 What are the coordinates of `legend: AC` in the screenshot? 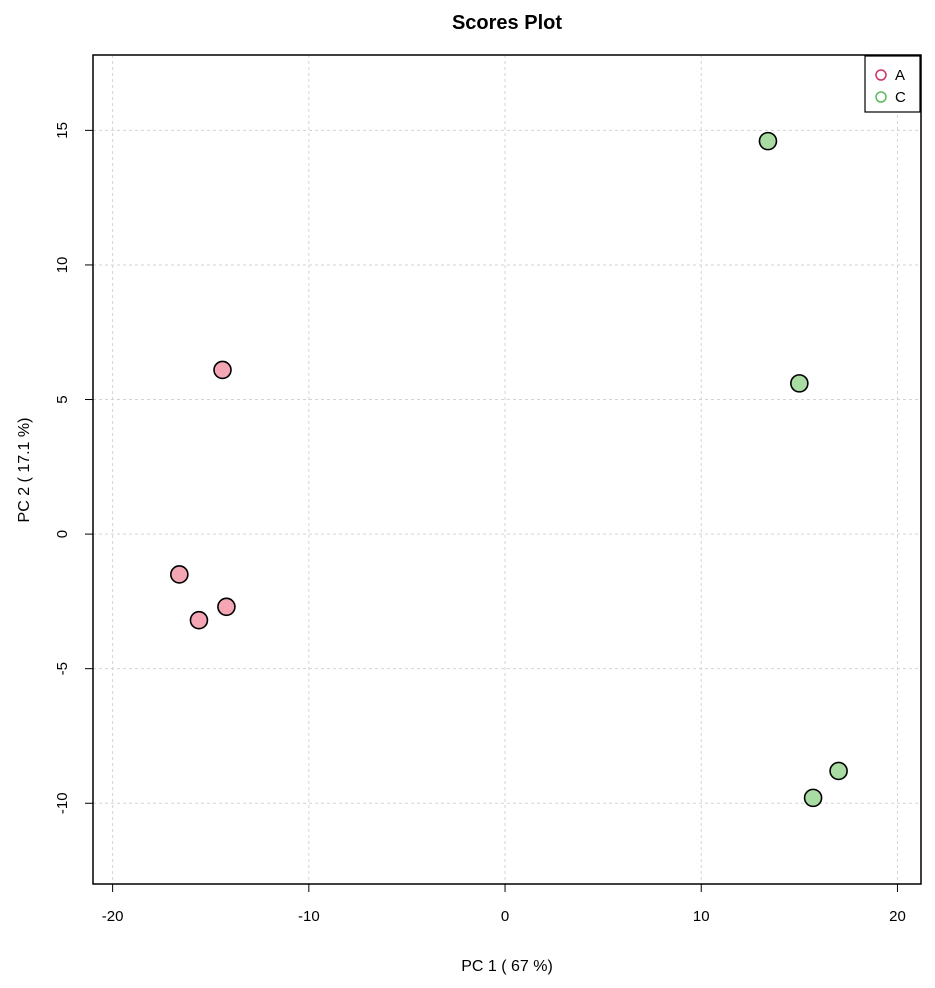 It's located at (892, 84).